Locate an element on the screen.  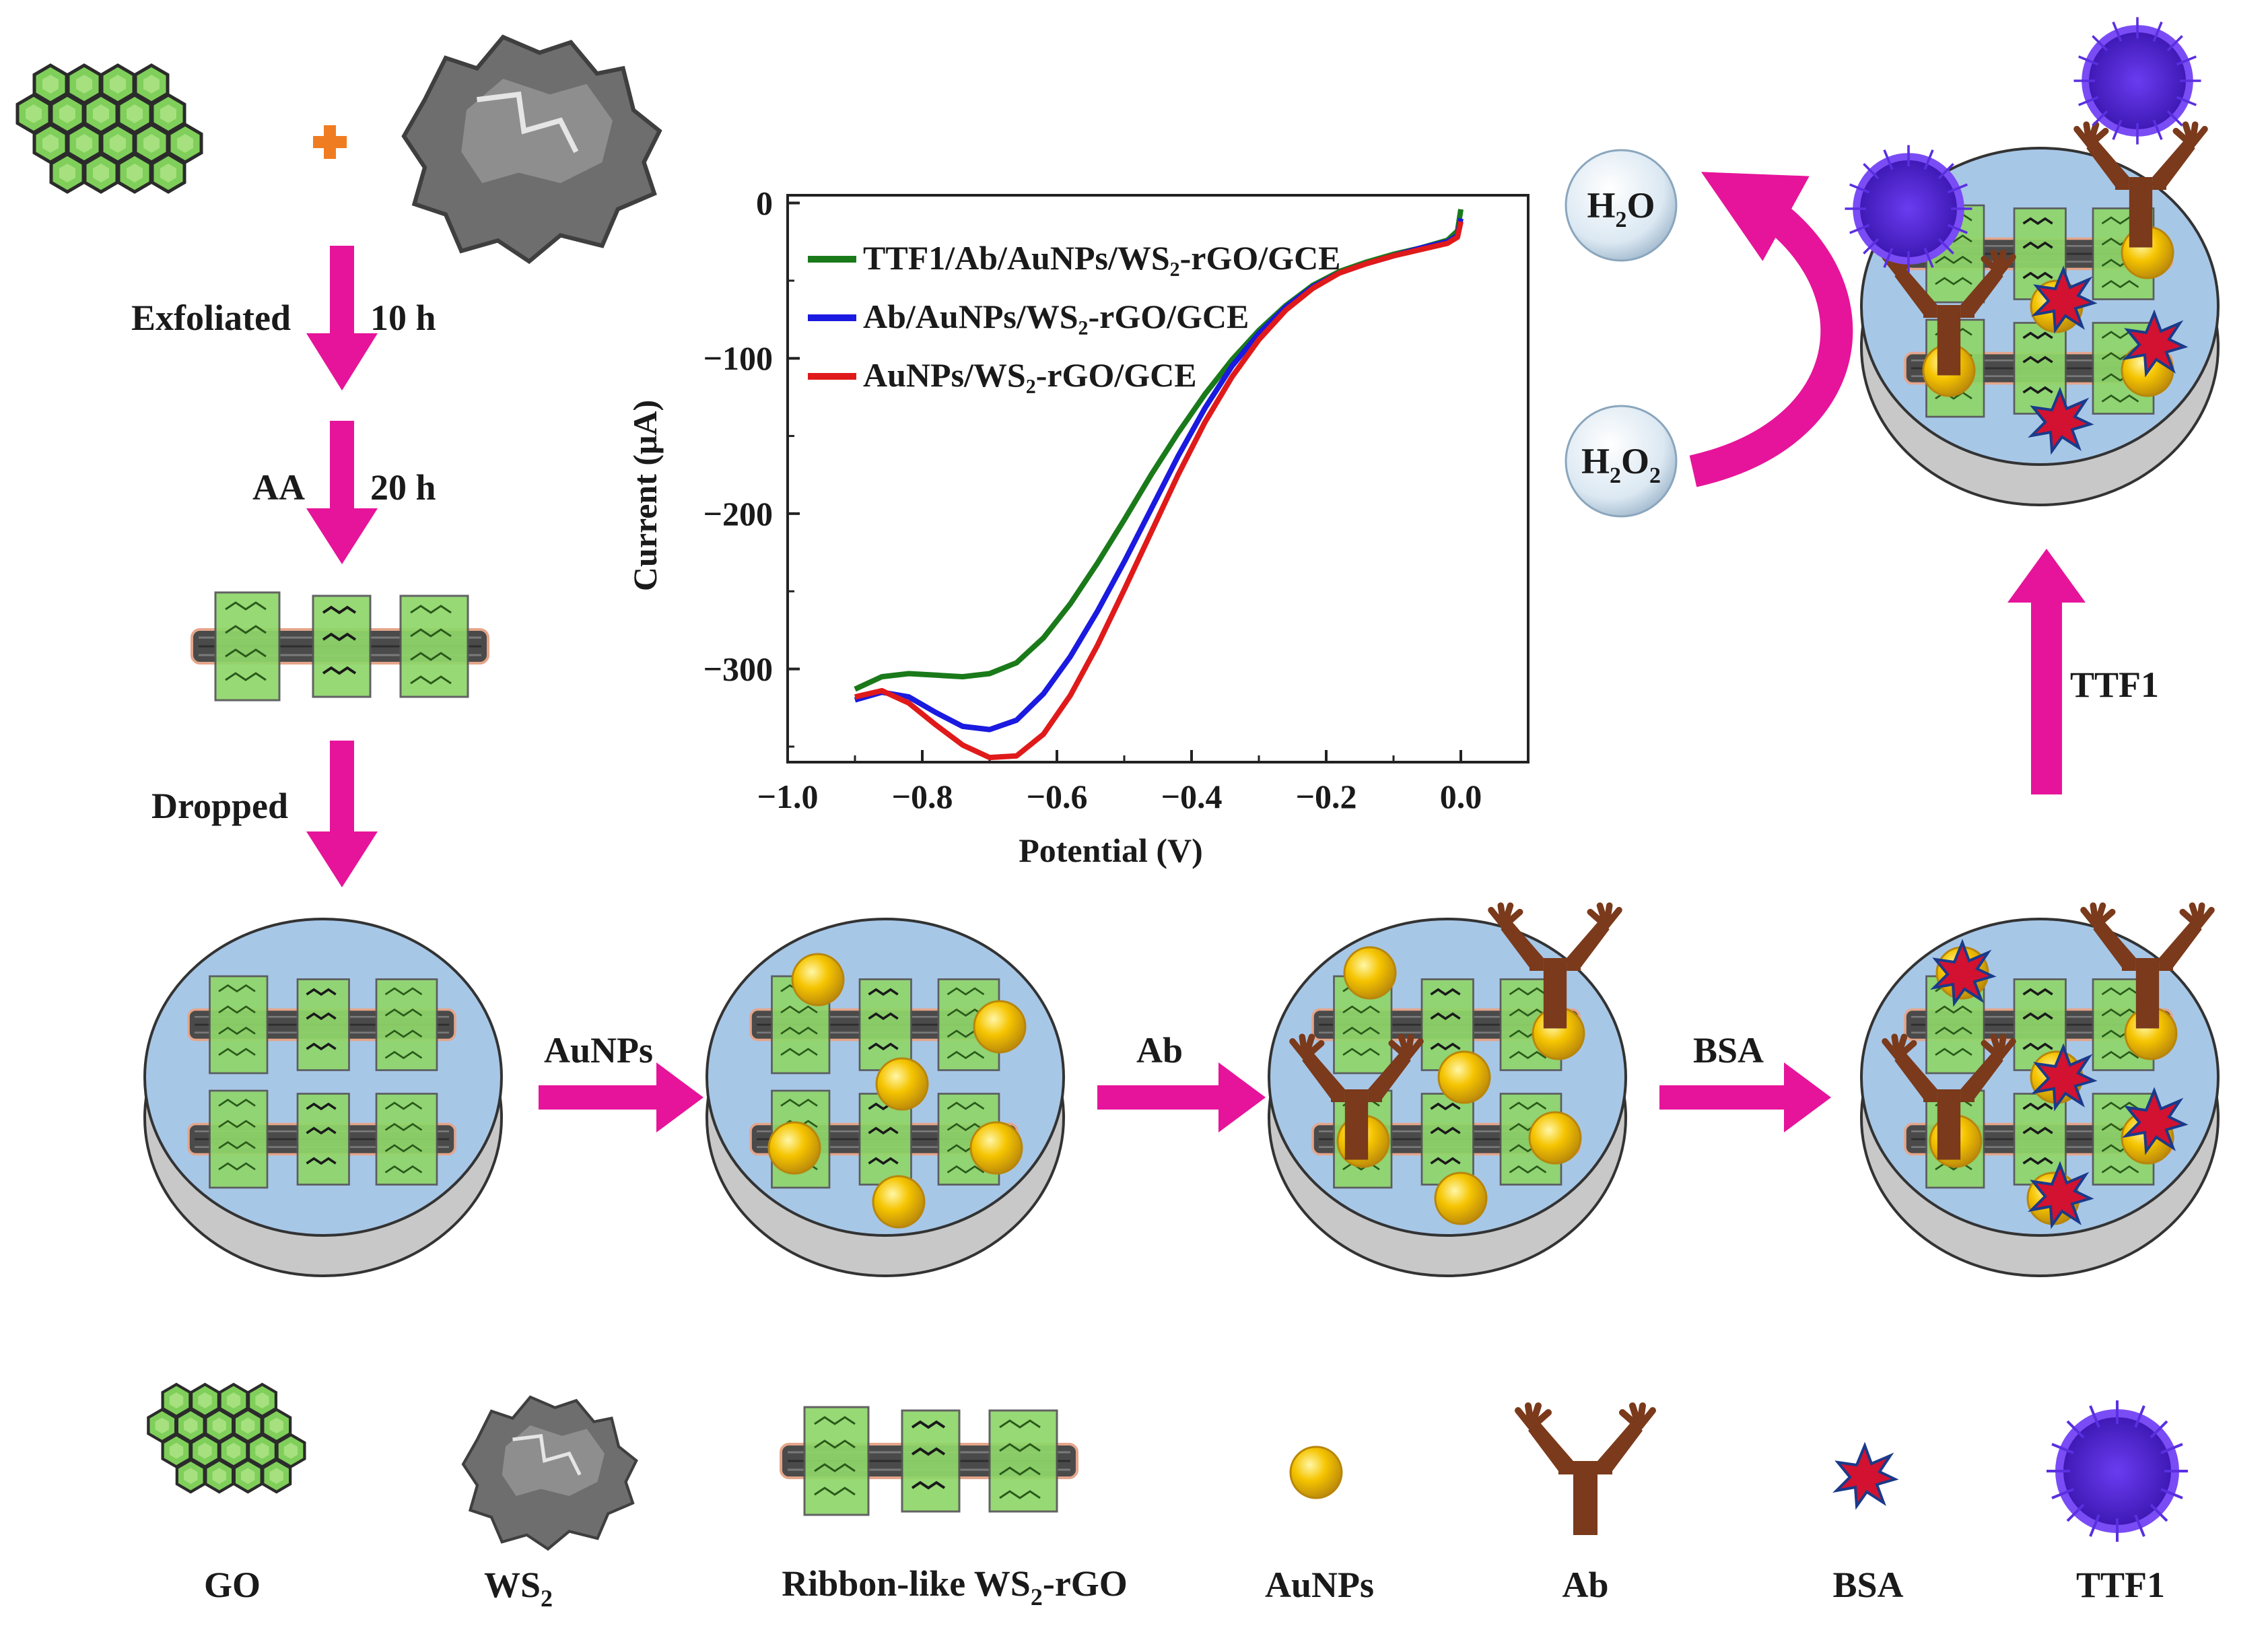
legend-ttf1-label: TTF1 is located at coordinates (2120, 1585).